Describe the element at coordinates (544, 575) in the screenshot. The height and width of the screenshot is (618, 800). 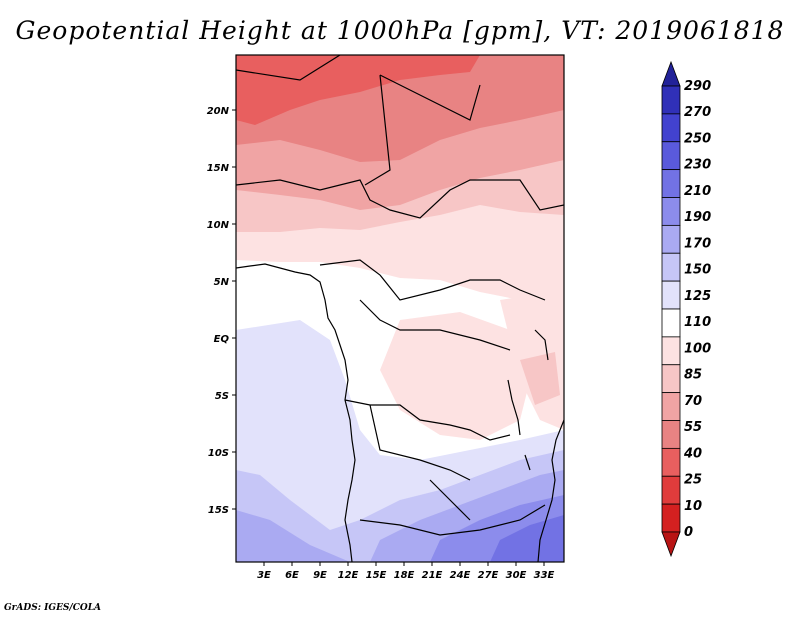
I see `lon-label: 33E` at that location.